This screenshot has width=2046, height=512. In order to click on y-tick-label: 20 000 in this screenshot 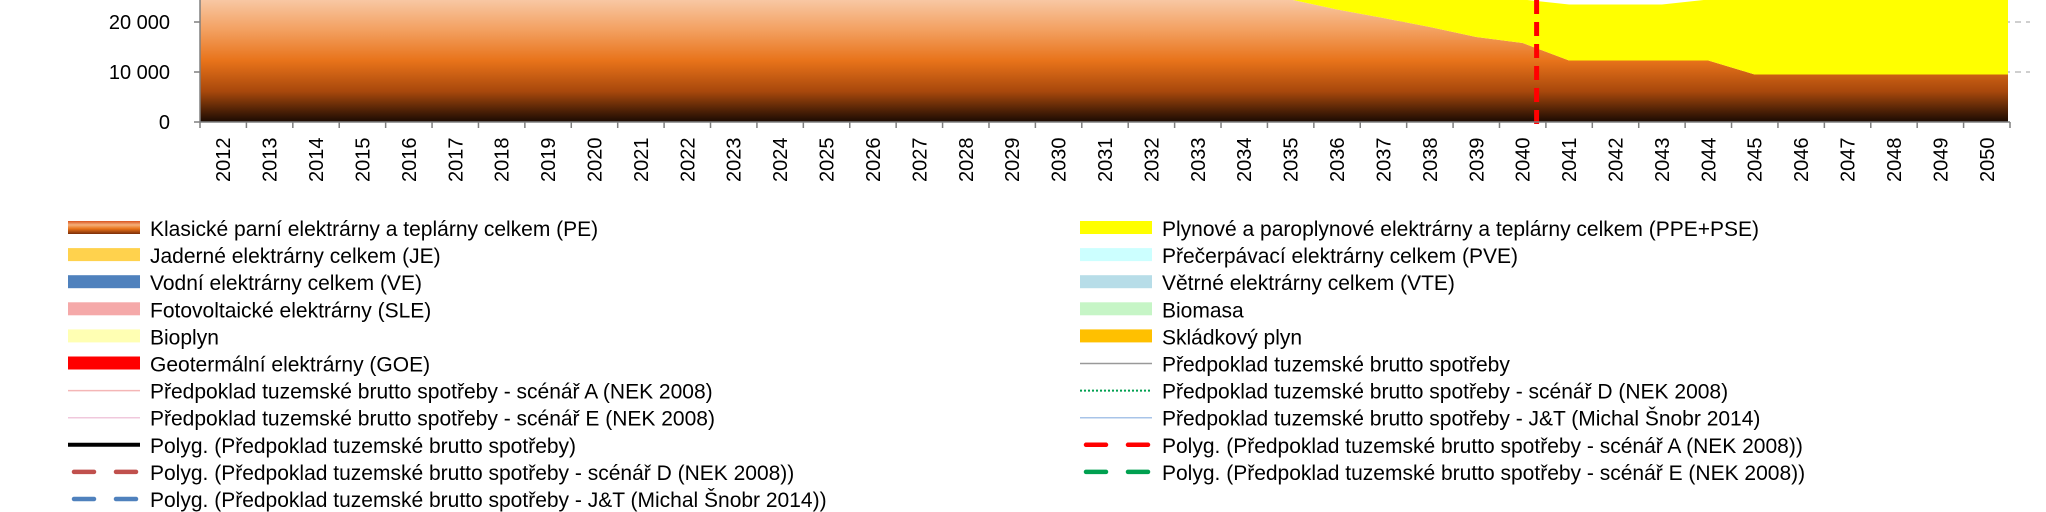, I will do `click(139, 23)`.